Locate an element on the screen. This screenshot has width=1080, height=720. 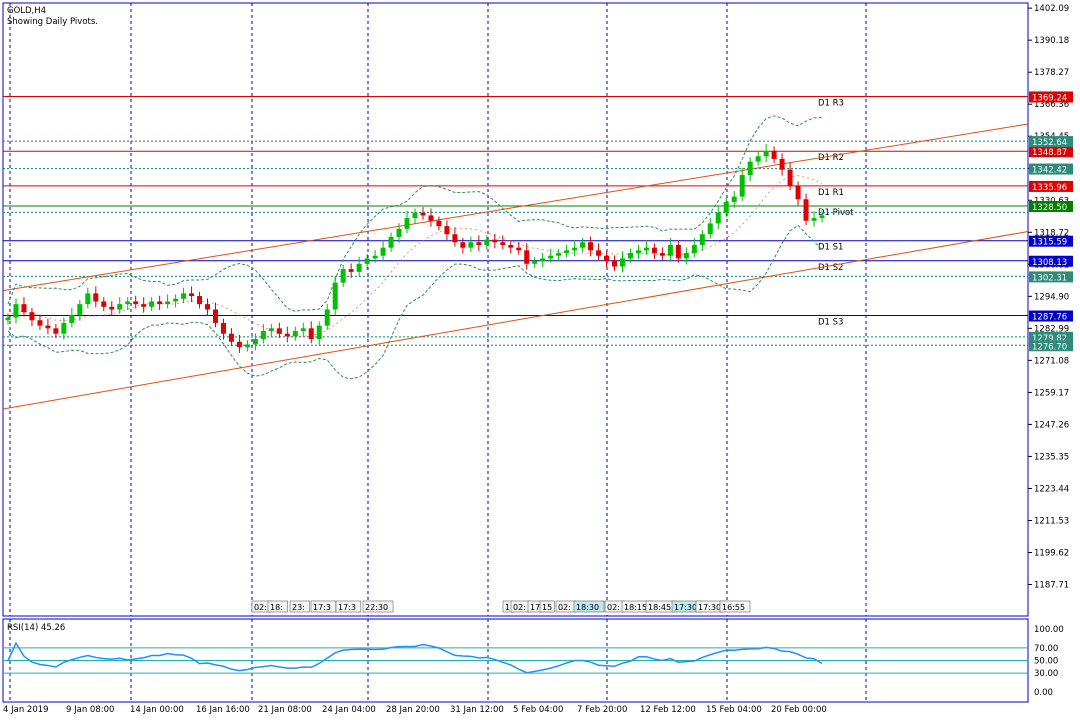
level-price-badge-text: 1352.64 is located at coordinates (1049, 143).